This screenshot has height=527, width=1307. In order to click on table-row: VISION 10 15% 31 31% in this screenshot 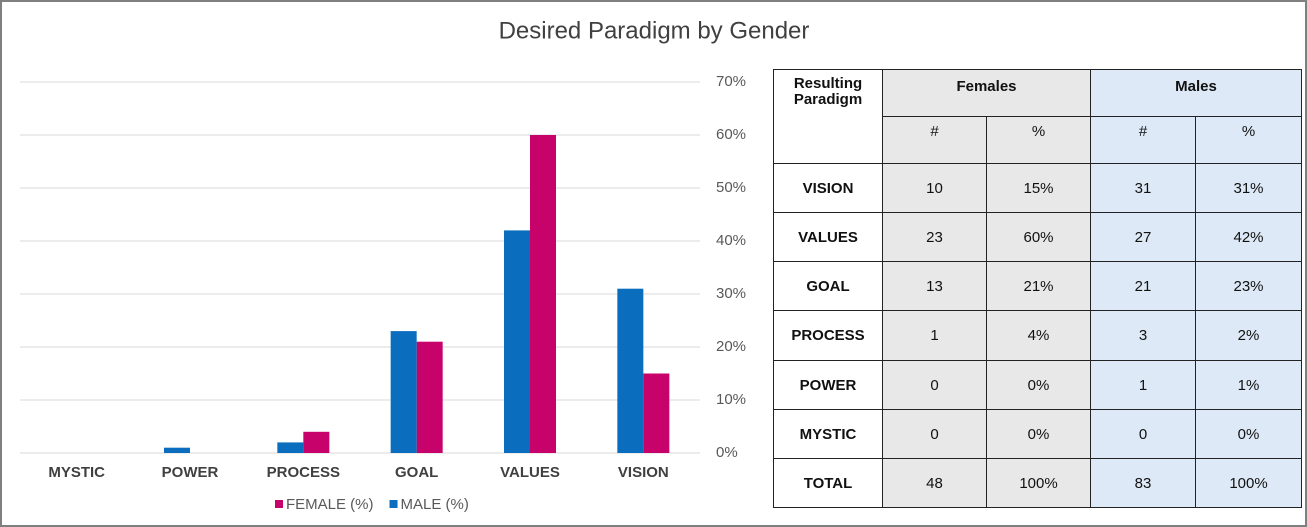, I will do `click(1037, 188)`.